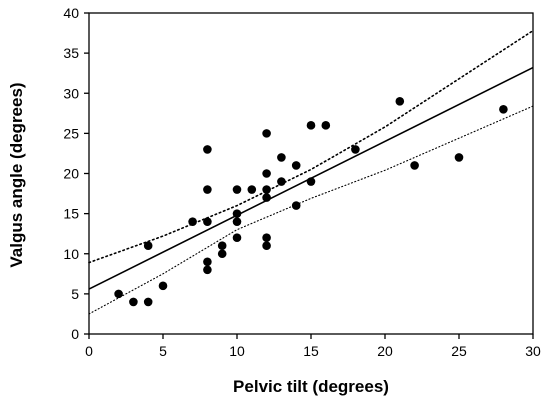 Image resolution: width=550 pixels, height=406 pixels. What do you see at coordinates (311, 386) in the screenshot?
I see `x-axis-title: Pelvic tilt (degrees)` at bounding box center [311, 386].